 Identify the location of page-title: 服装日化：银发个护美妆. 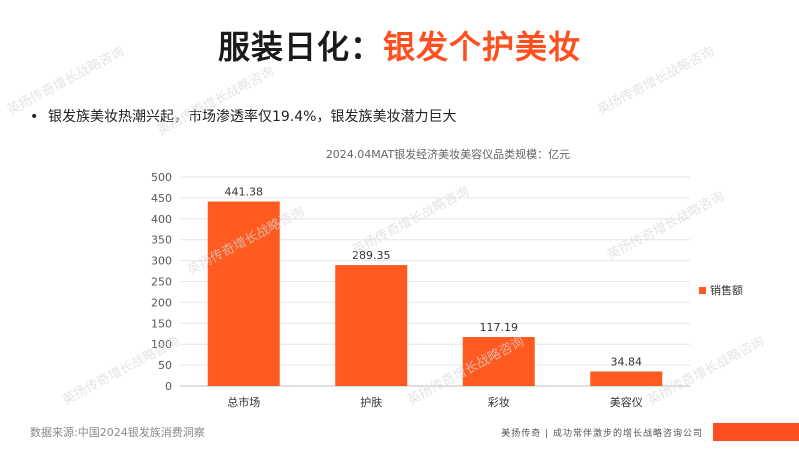
(399, 45).